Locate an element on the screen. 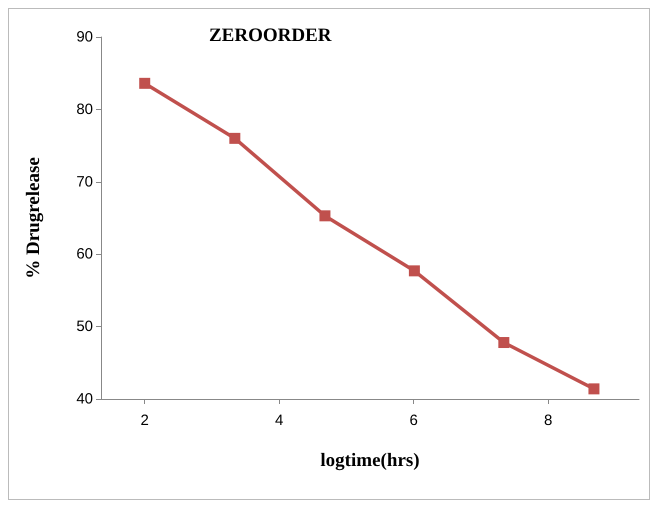  y-axis-title: % Drugrelease is located at coordinates (33, 218).